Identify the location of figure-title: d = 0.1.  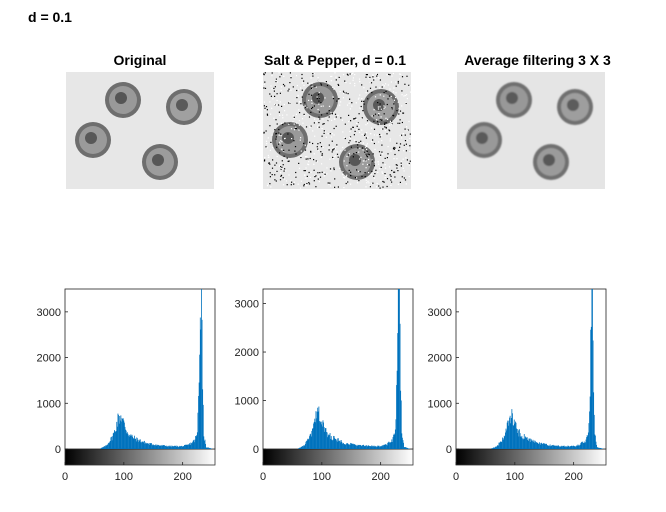
(50, 17).